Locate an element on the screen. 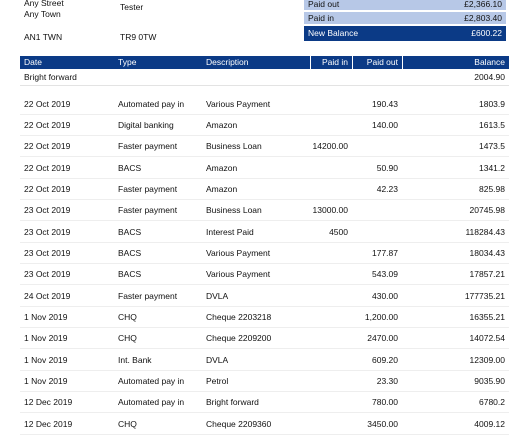 Image resolution: width=530 pixels, height=442 pixels. balance: 17857.21 is located at coordinates (487, 274).